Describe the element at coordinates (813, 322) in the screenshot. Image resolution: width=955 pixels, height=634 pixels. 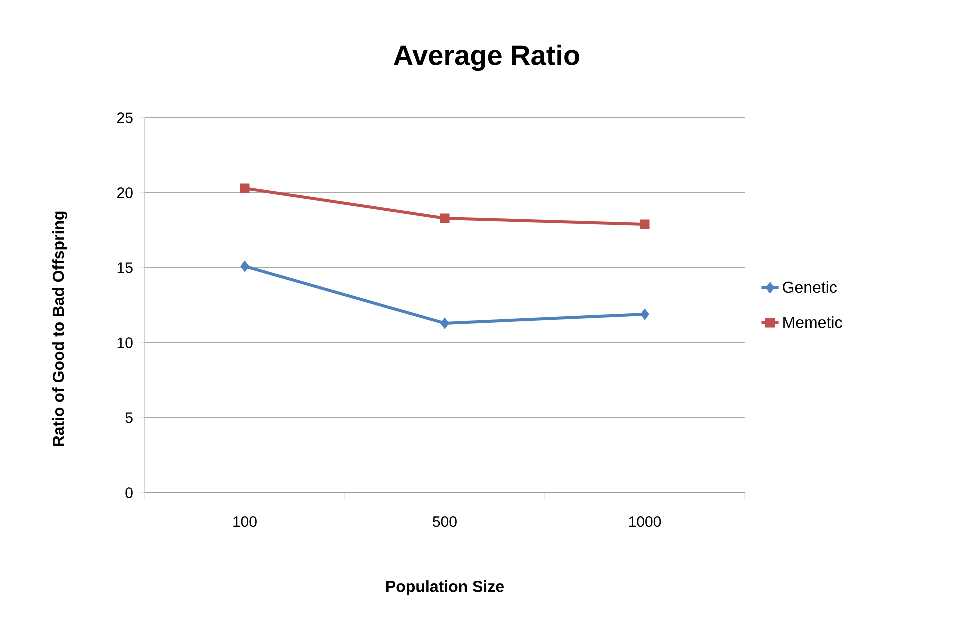
I see `legend-label: Memetic` at that location.